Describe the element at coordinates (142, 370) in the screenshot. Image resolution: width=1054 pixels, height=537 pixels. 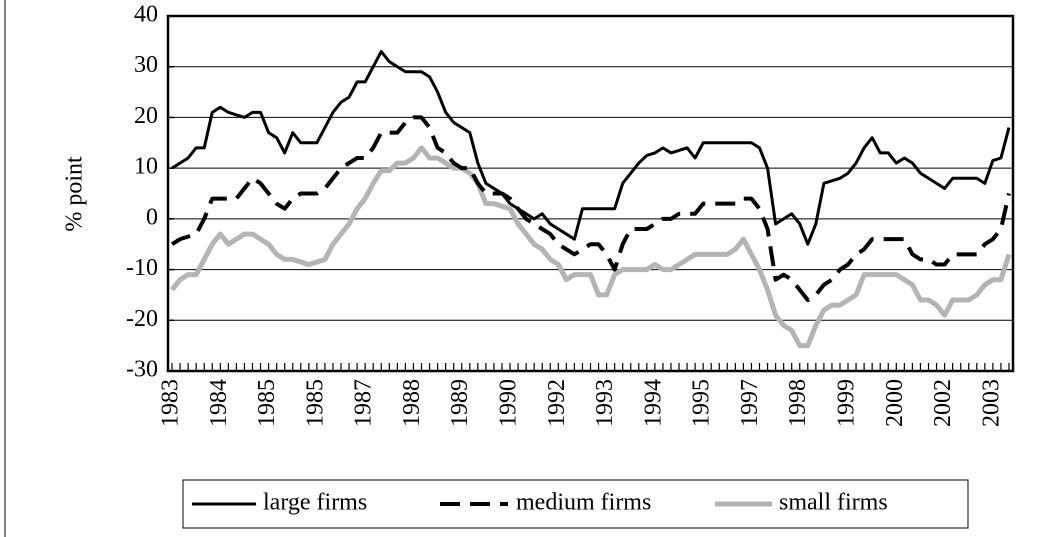
I see `y-tick-label: -30` at that location.